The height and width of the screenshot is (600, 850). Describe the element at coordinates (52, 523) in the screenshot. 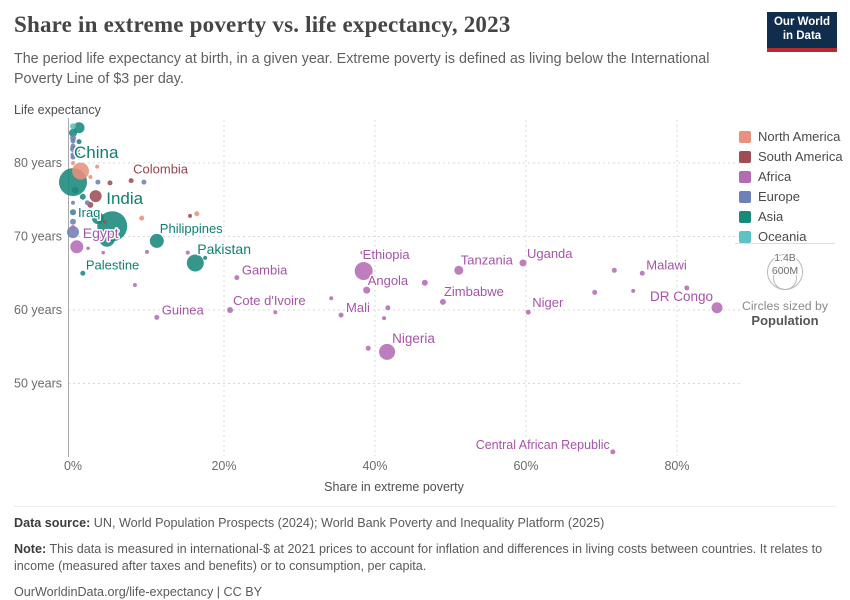

I see `data-source-label: Data source:` at that location.